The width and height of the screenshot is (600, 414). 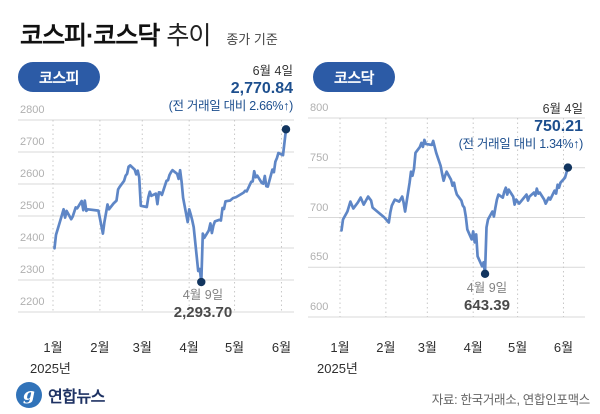 I want to click on kosdaq-trough-annotation: 4월 9일 643.39, so click(x=487, y=297).